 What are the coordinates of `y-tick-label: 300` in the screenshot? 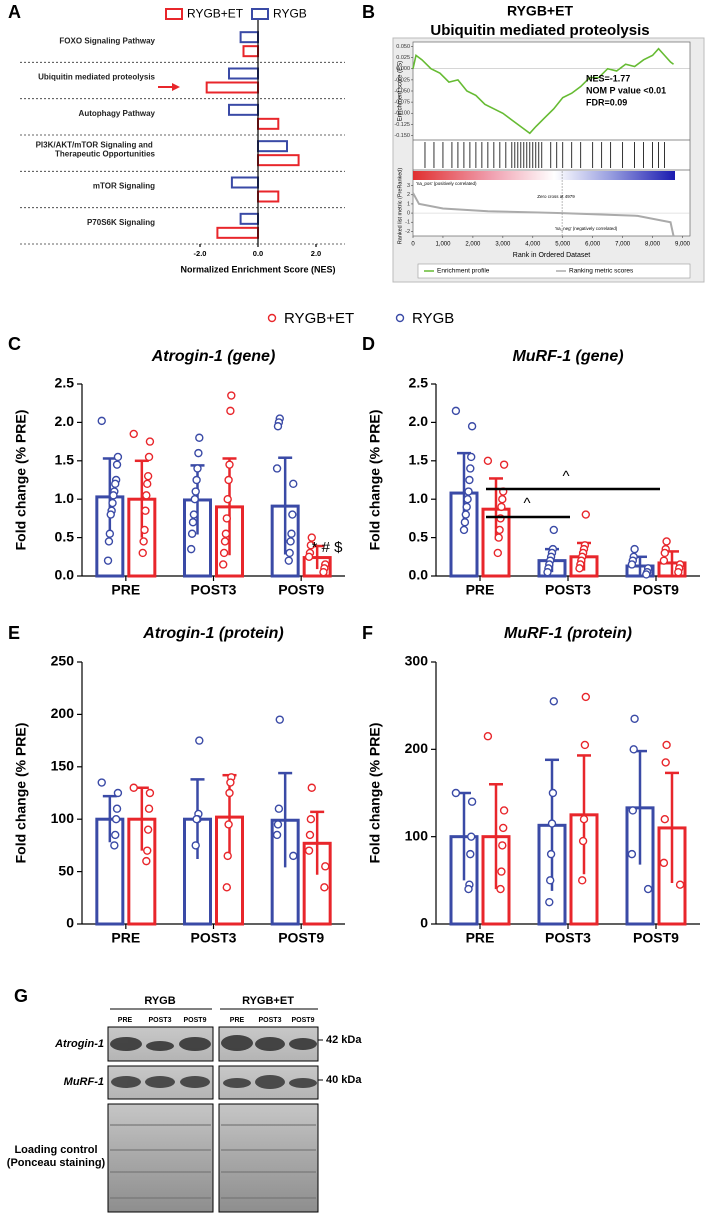 It's located at (417, 661).